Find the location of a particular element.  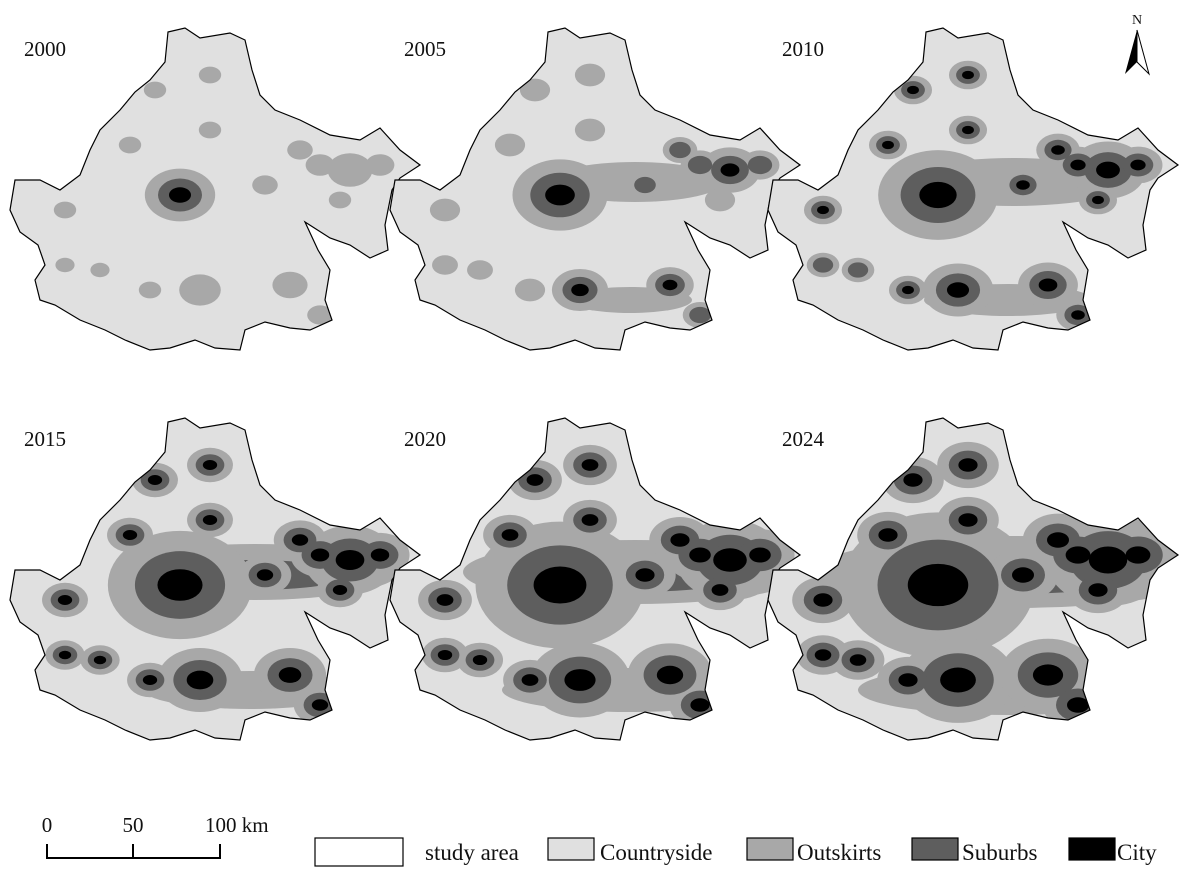

arrow-right is located at coordinates (1143, 52).